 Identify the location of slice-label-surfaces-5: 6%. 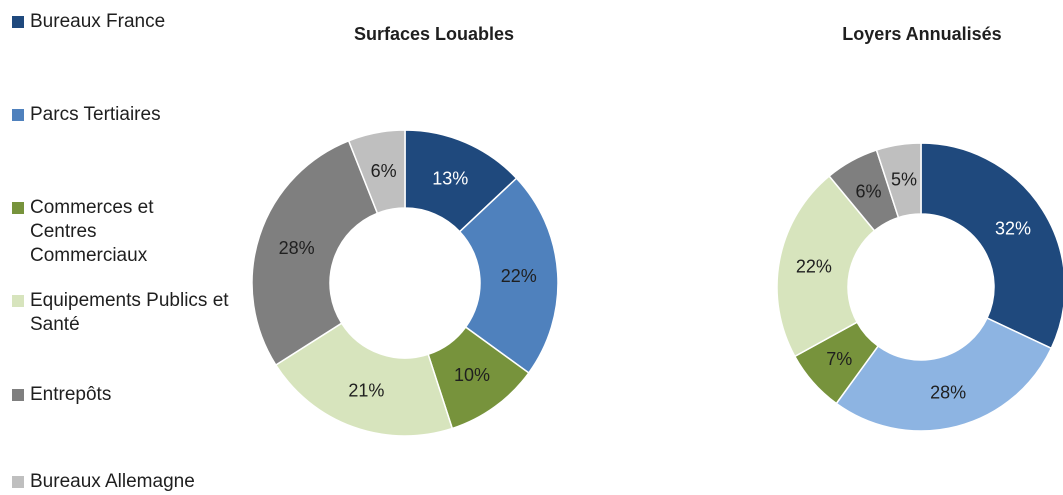
(384, 171).